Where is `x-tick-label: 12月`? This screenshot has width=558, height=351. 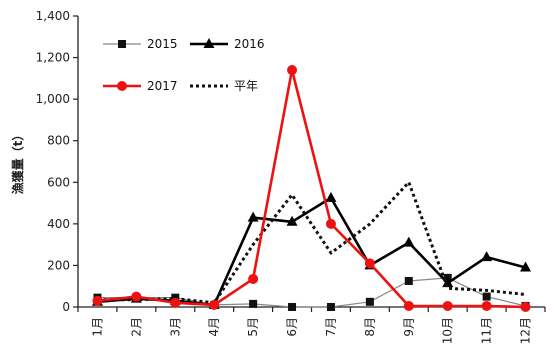
x-tick-label: 12月 is located at coordinates (526, 330).